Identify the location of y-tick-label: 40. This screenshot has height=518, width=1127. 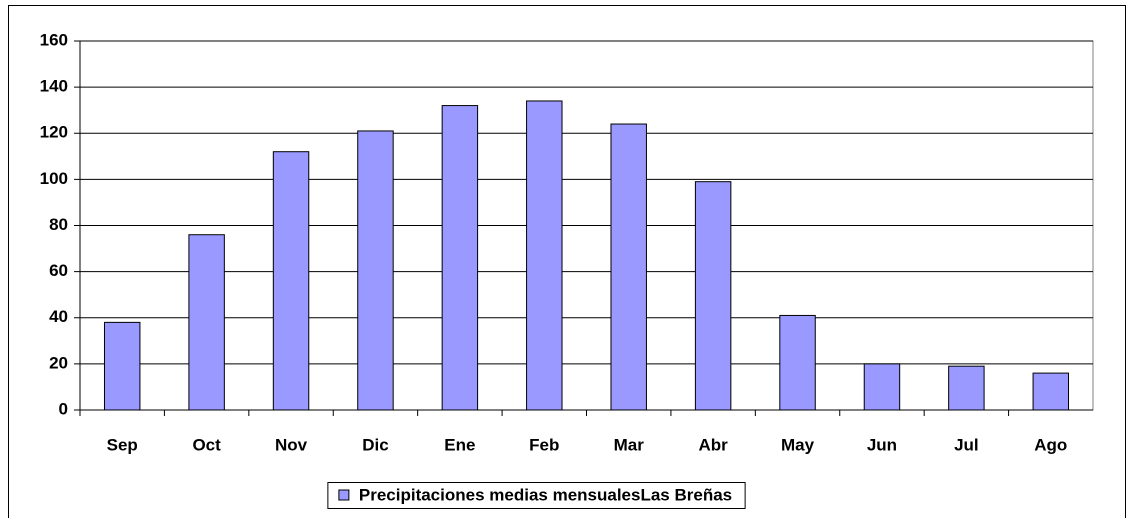
(58, 316).